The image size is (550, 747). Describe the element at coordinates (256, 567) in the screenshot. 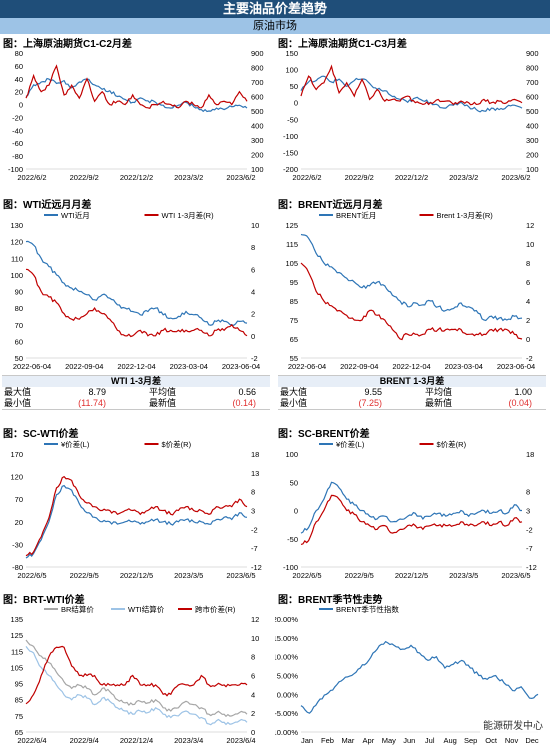

I see `y-tick-label-right: -12` at that location.